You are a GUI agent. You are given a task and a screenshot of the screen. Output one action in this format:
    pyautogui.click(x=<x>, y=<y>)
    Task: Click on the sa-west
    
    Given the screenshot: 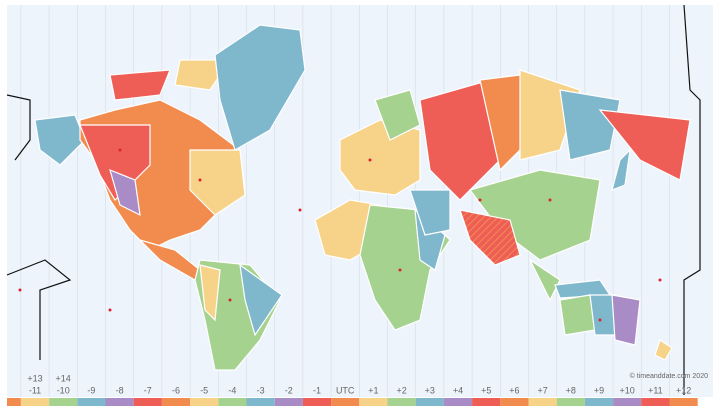 What is the action you would take?
    pyautogui.click(x=210, y=293)
    